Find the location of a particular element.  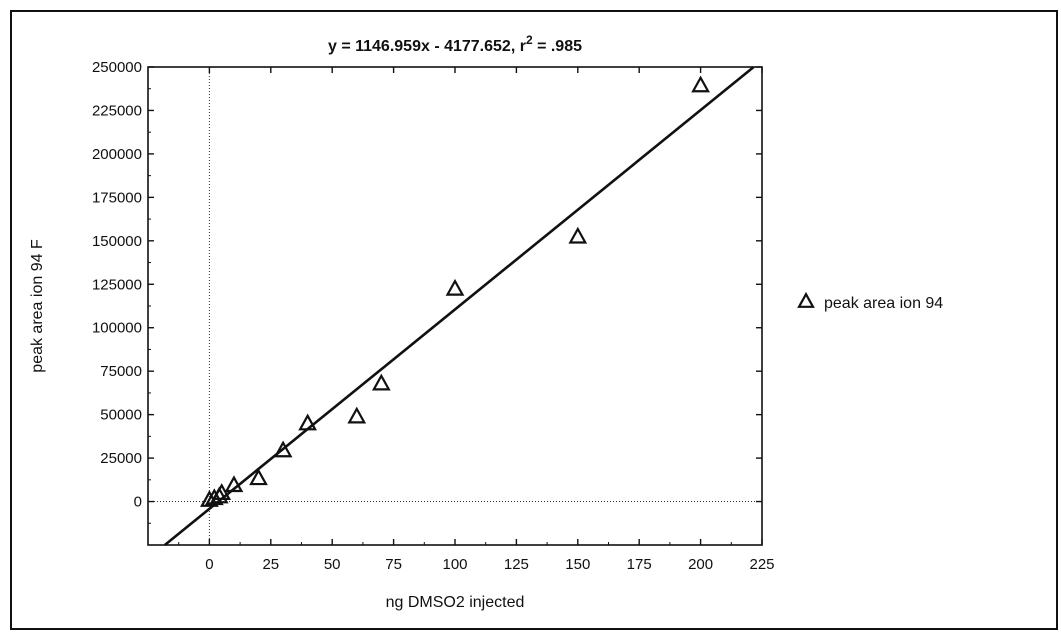

x-tick-label: 100 is located at coordinates (454, 564).